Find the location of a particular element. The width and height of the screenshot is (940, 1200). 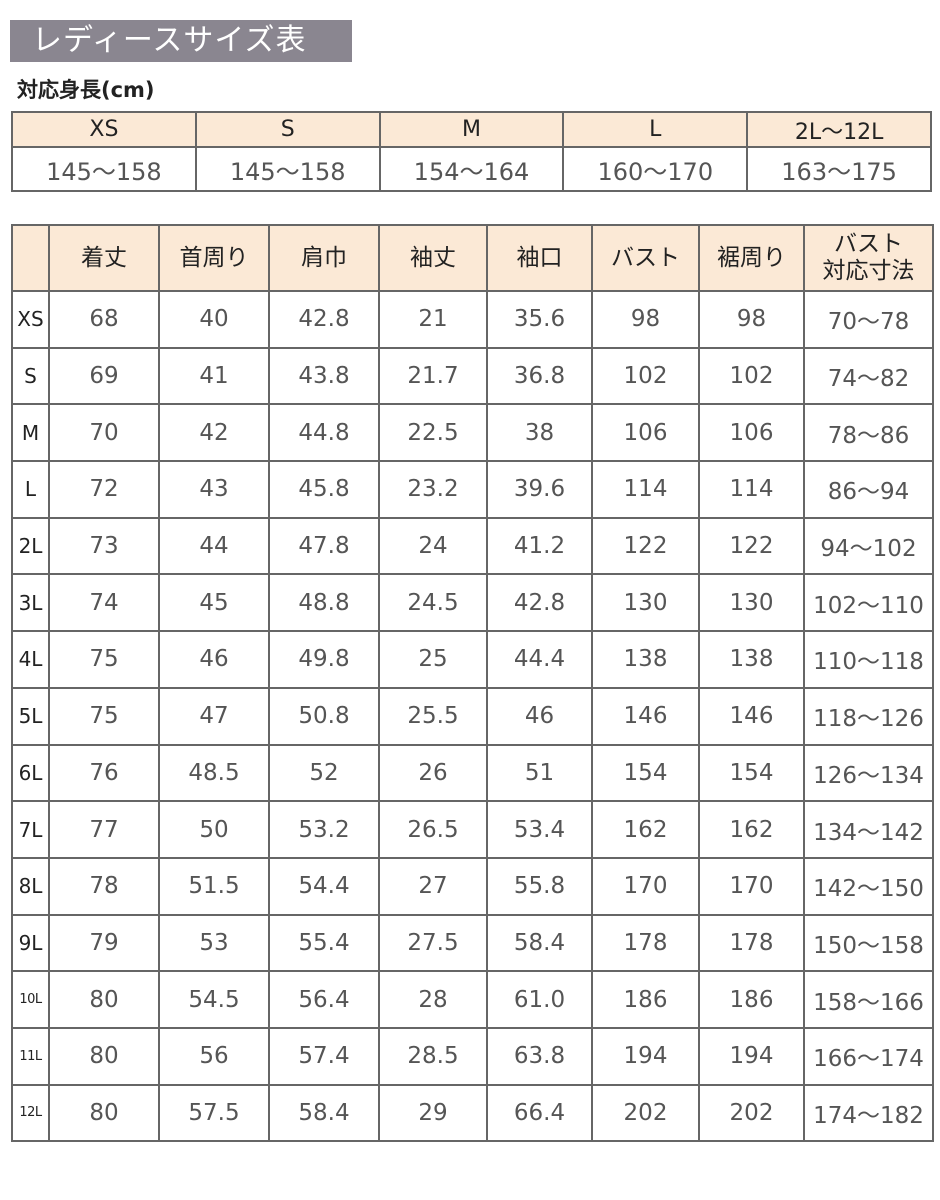

table-cell: 42 is located at coordinates (214, 433).